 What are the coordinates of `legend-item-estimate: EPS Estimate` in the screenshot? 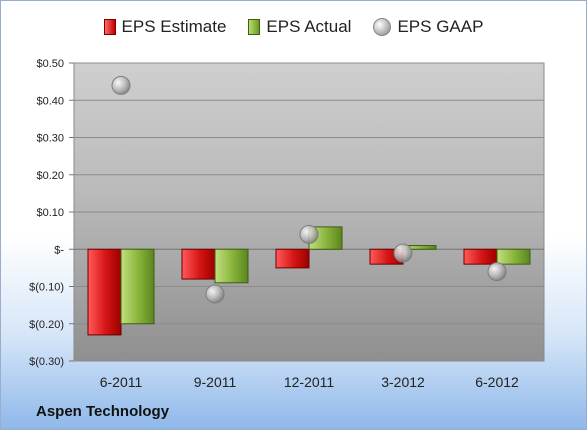 It's located at (165, 27).